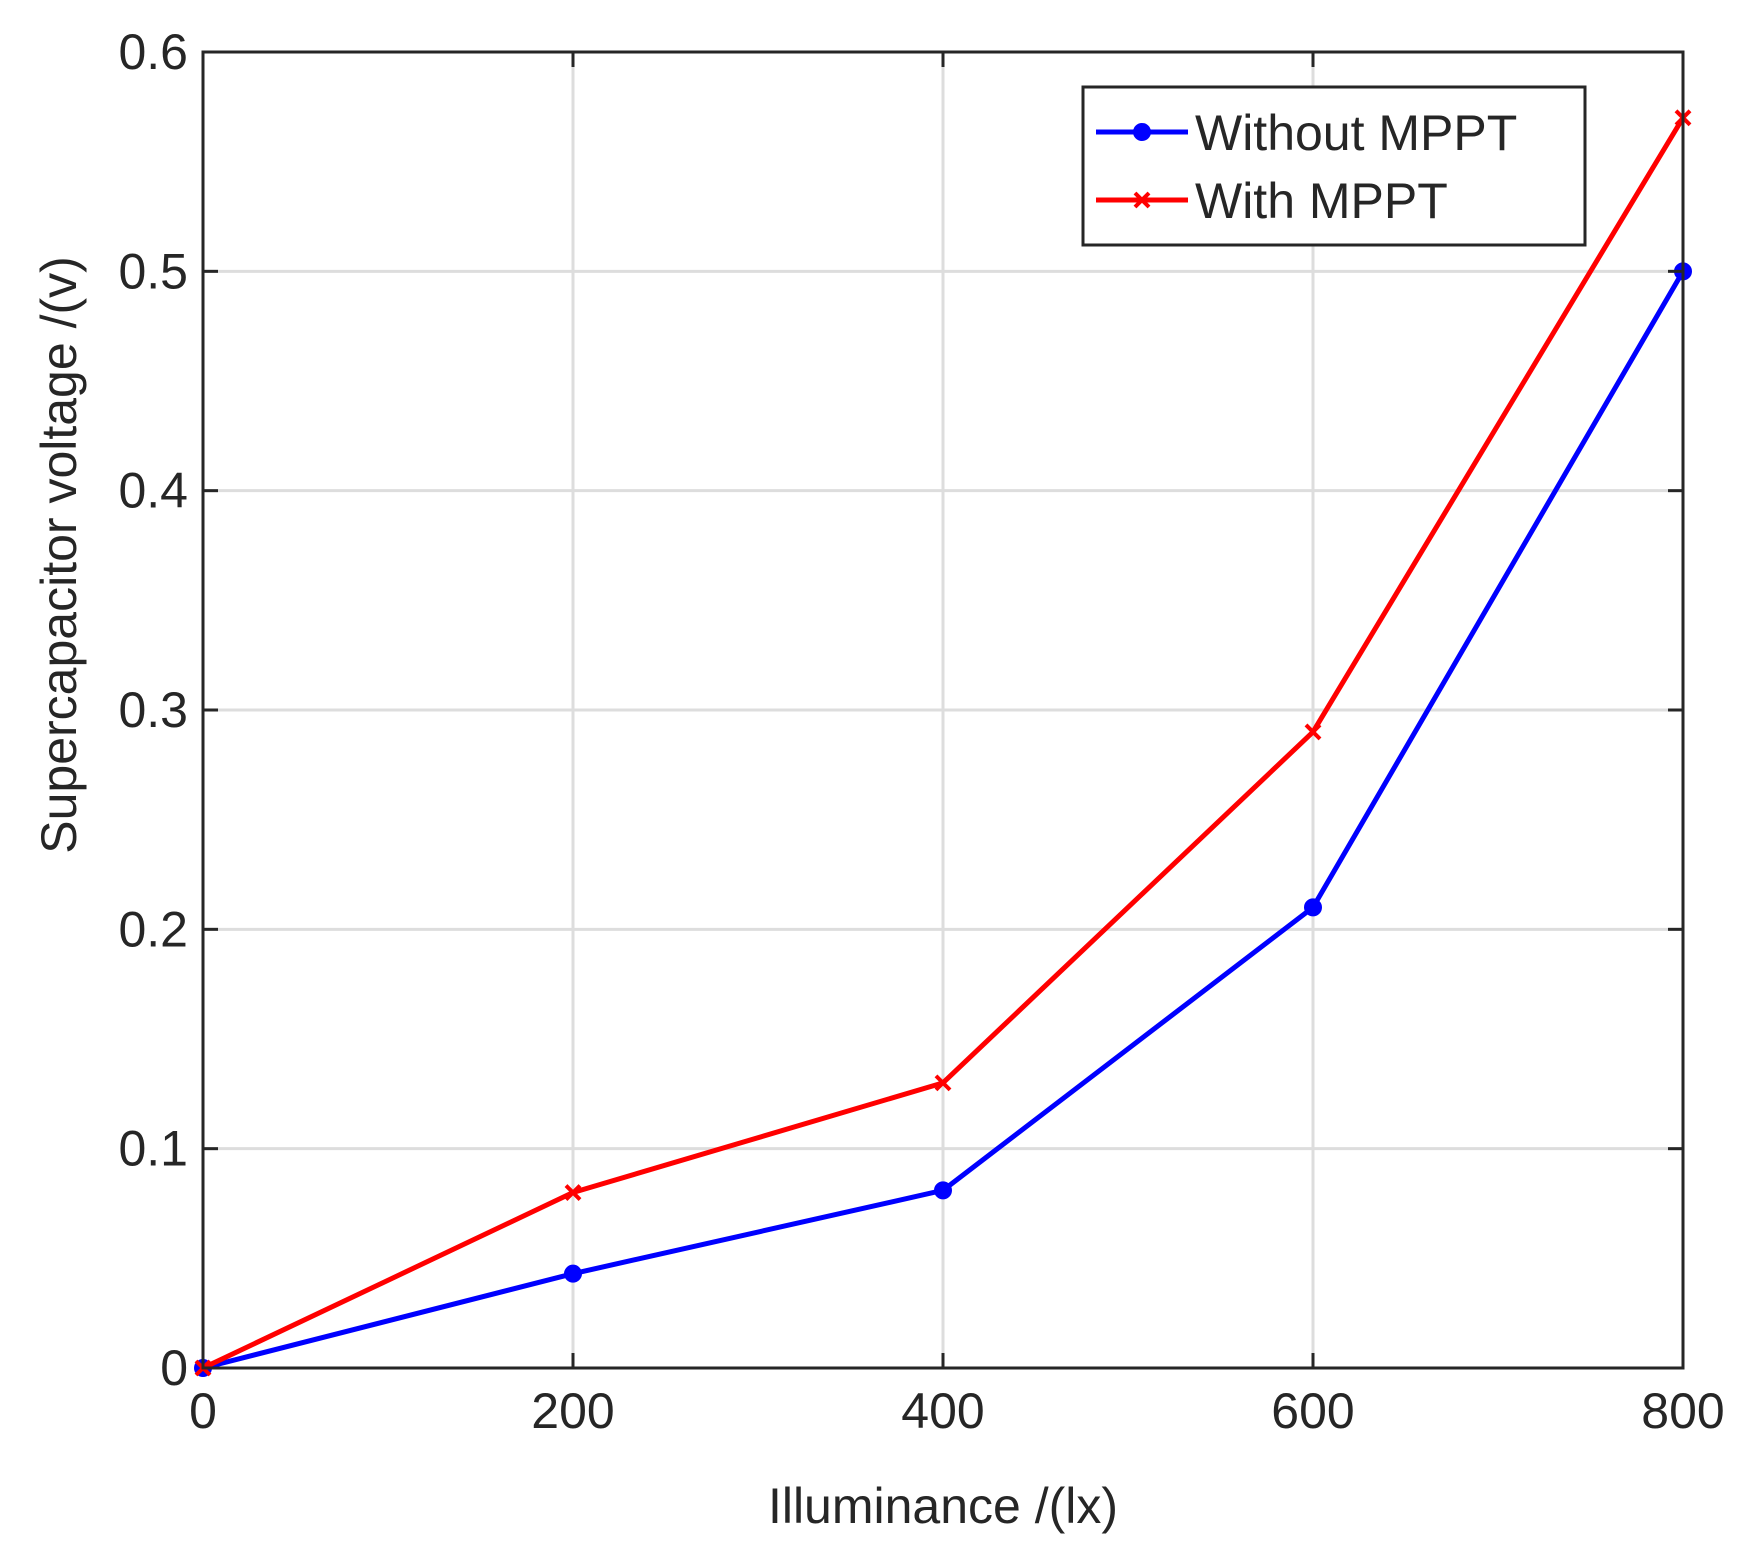 This screenshot has width=1750, height=1553. What do you see at coordinates (572, 1411) in the screenshot?
I see `x-tick-label: 200` at bounding box center [572, 1411].